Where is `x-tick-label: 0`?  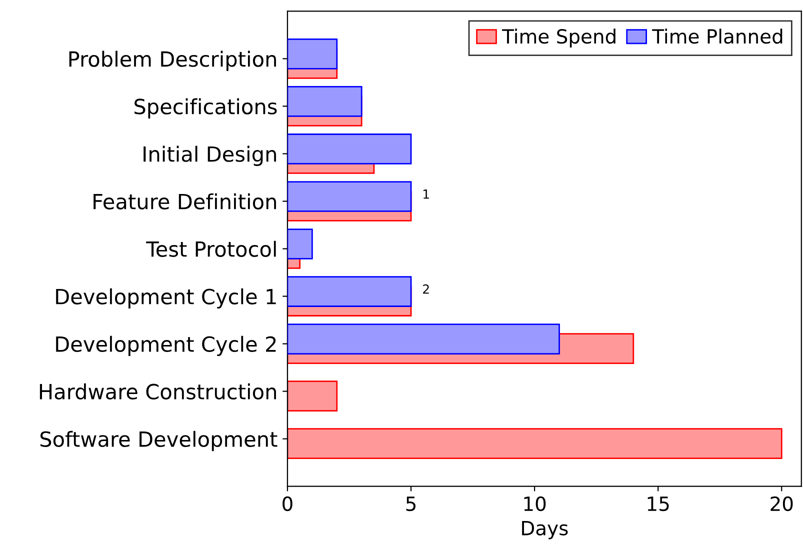 x-tick-label: 0 is located at coordinates (287, 504).